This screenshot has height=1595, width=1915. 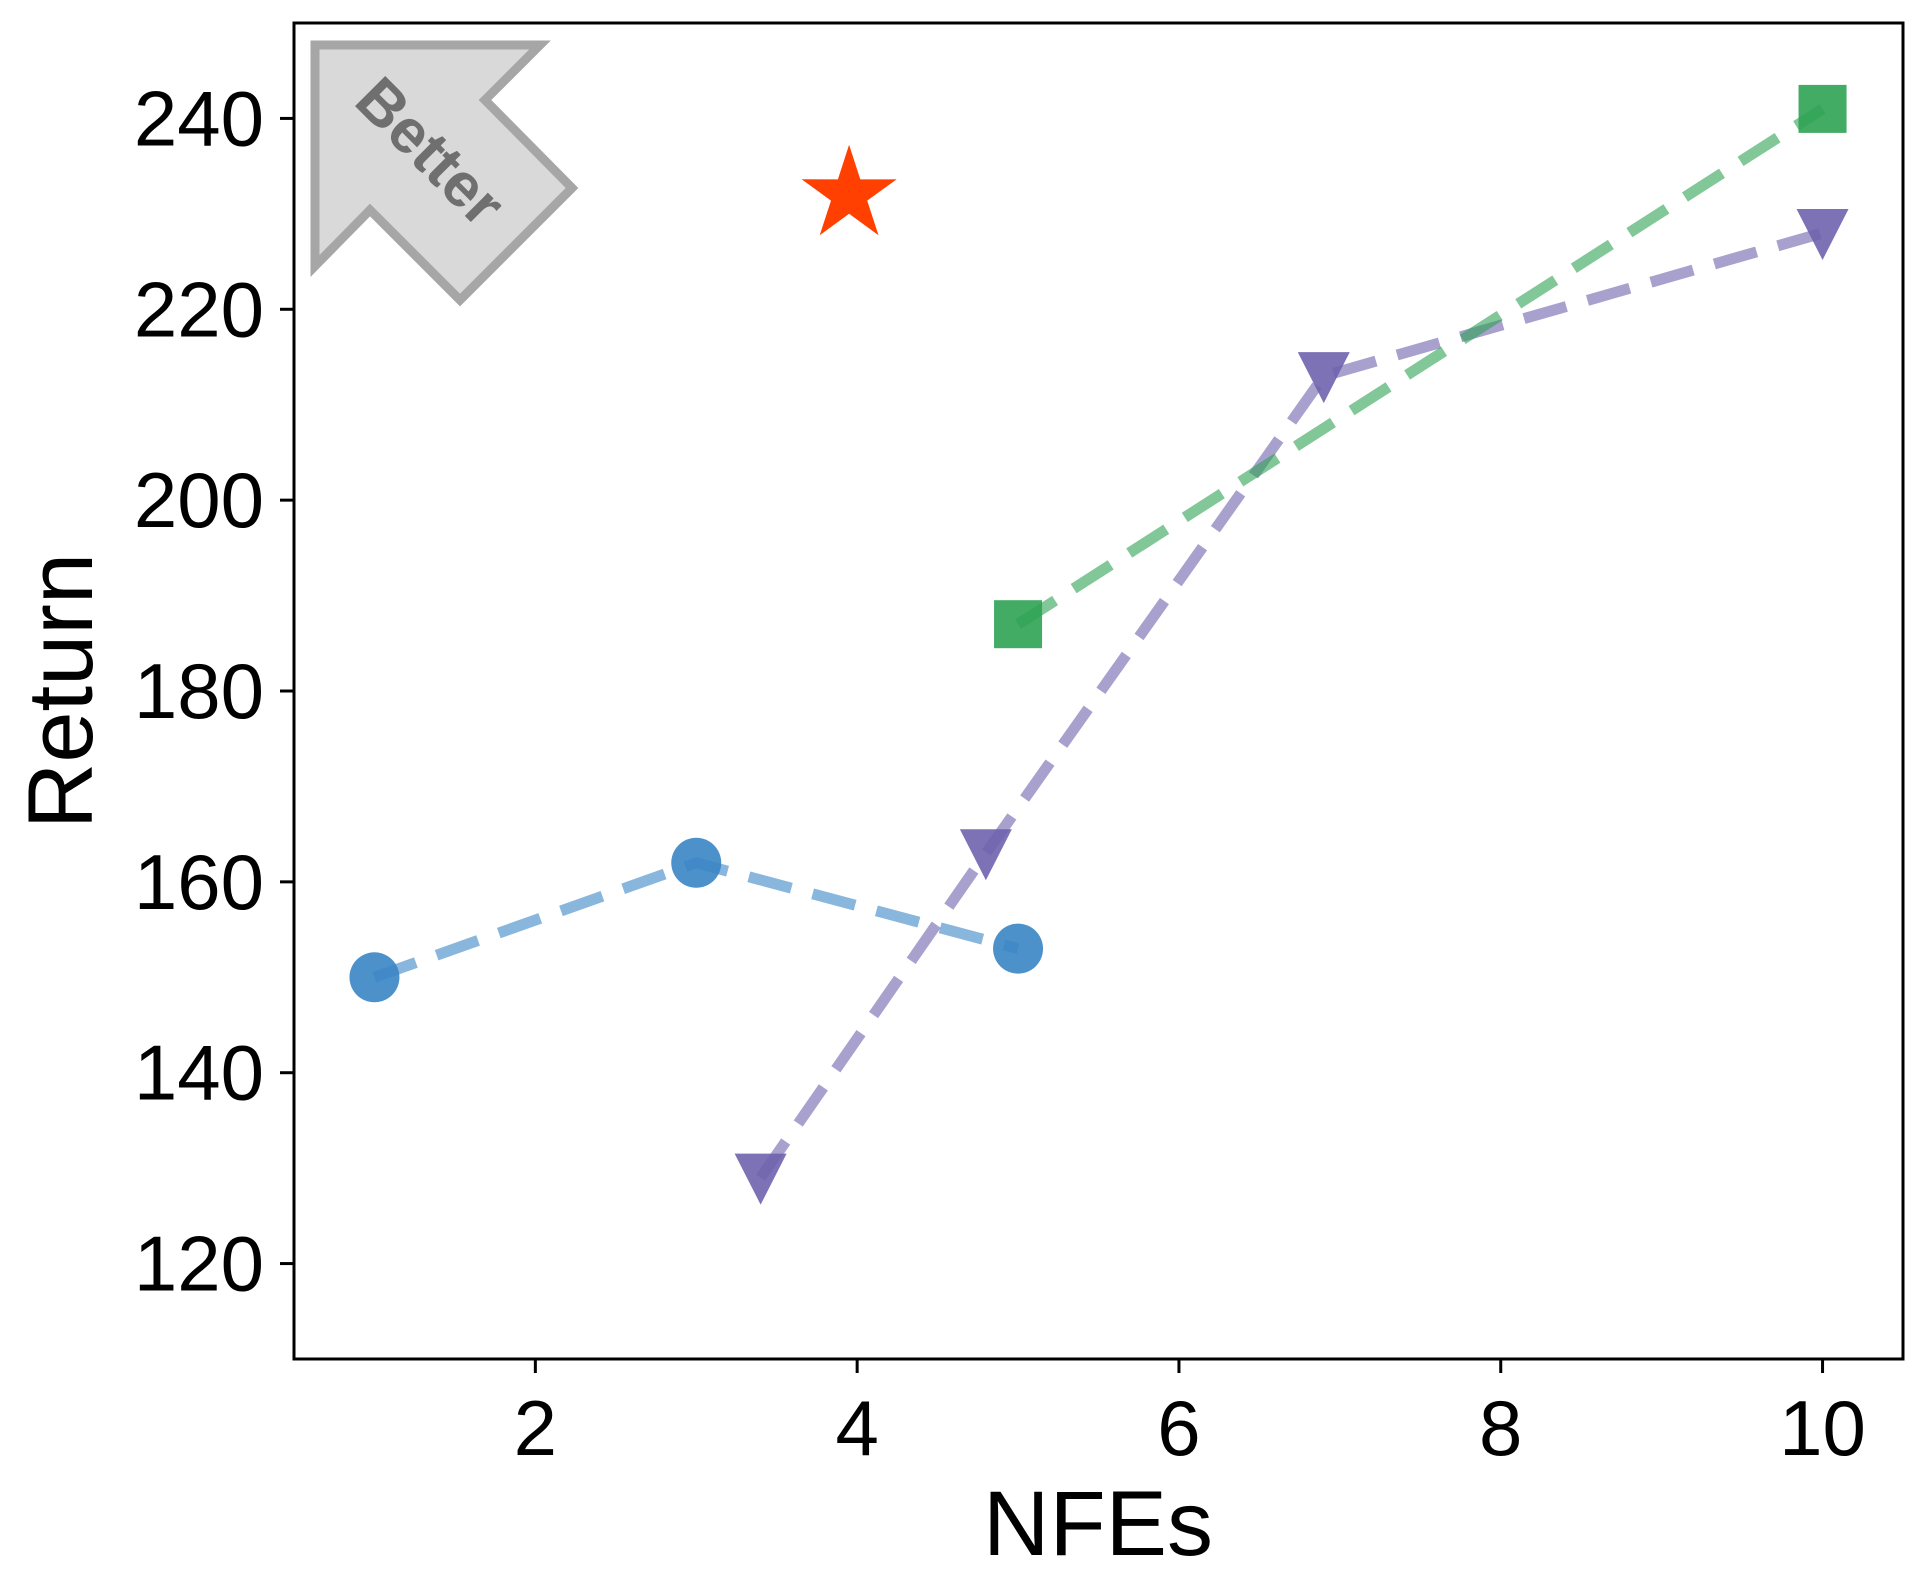 I want to click on y-tick-label: 120, so click(x=199, y=1264).